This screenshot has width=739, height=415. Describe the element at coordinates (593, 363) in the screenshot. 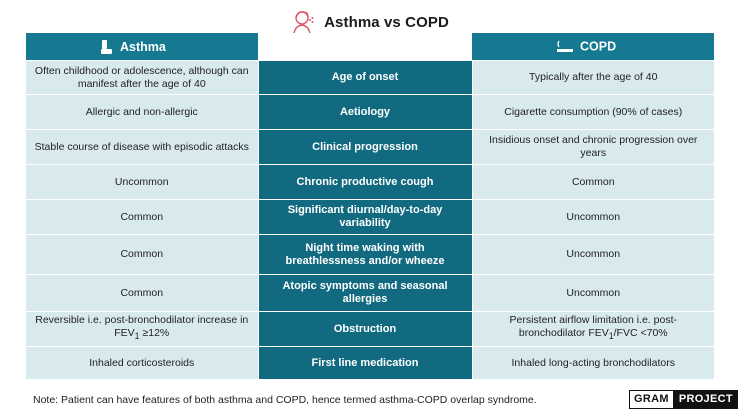

I see `copd-cell: Inhaled long-acting bronchodilators` at that location.